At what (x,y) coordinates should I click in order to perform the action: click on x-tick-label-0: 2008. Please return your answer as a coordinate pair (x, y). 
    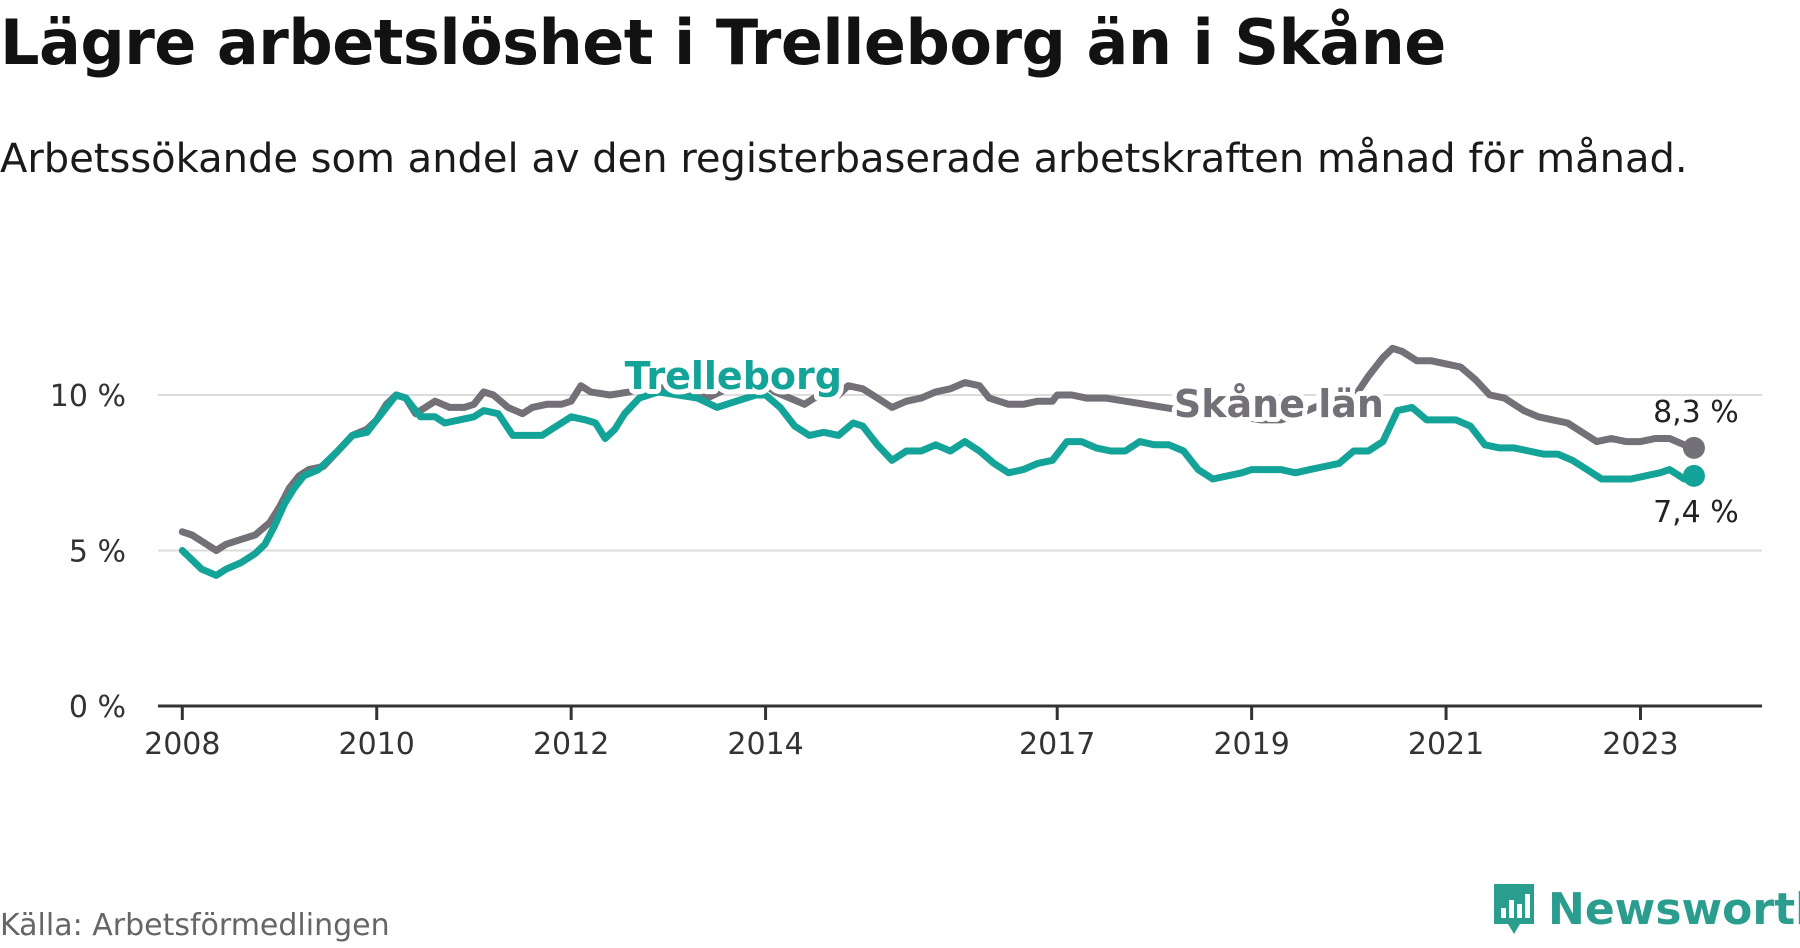
    Looking at the image, I should click on (182, 744).